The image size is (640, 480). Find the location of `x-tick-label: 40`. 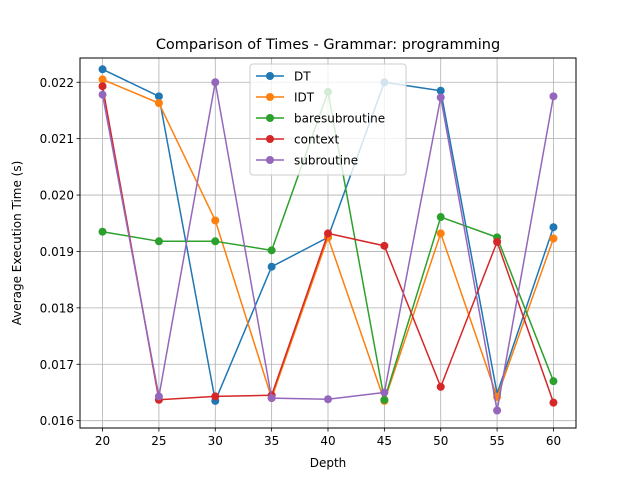

x-tick-label: 40 is located at coordinates (327, 441).